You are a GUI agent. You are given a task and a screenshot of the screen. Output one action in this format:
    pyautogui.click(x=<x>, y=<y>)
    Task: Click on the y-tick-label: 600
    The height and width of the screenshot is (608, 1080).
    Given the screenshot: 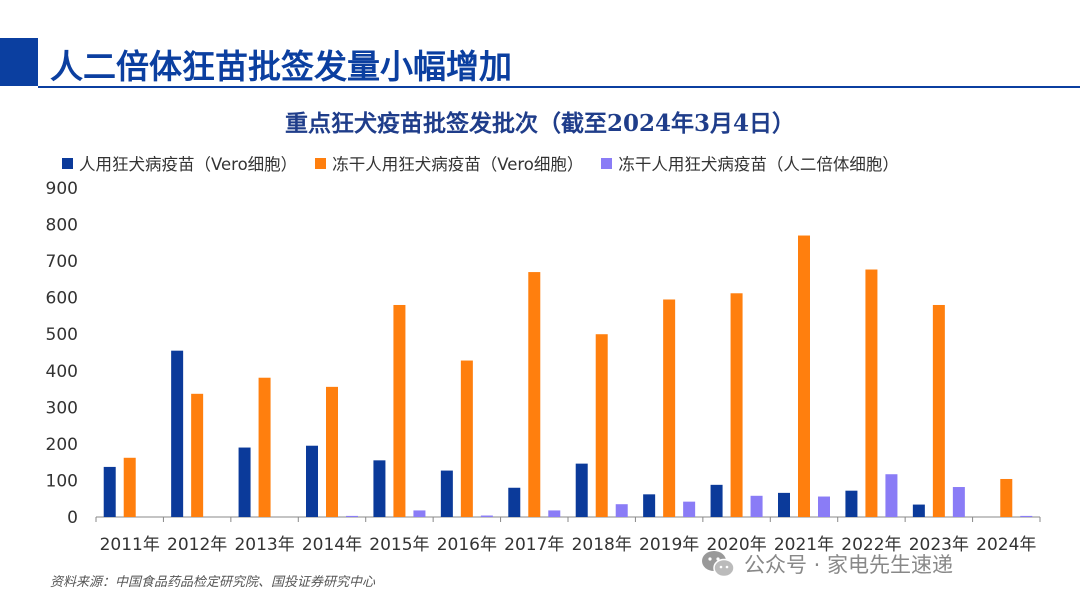 What is the action you would take?
    pyautogui.click(x=62, y=299)
    